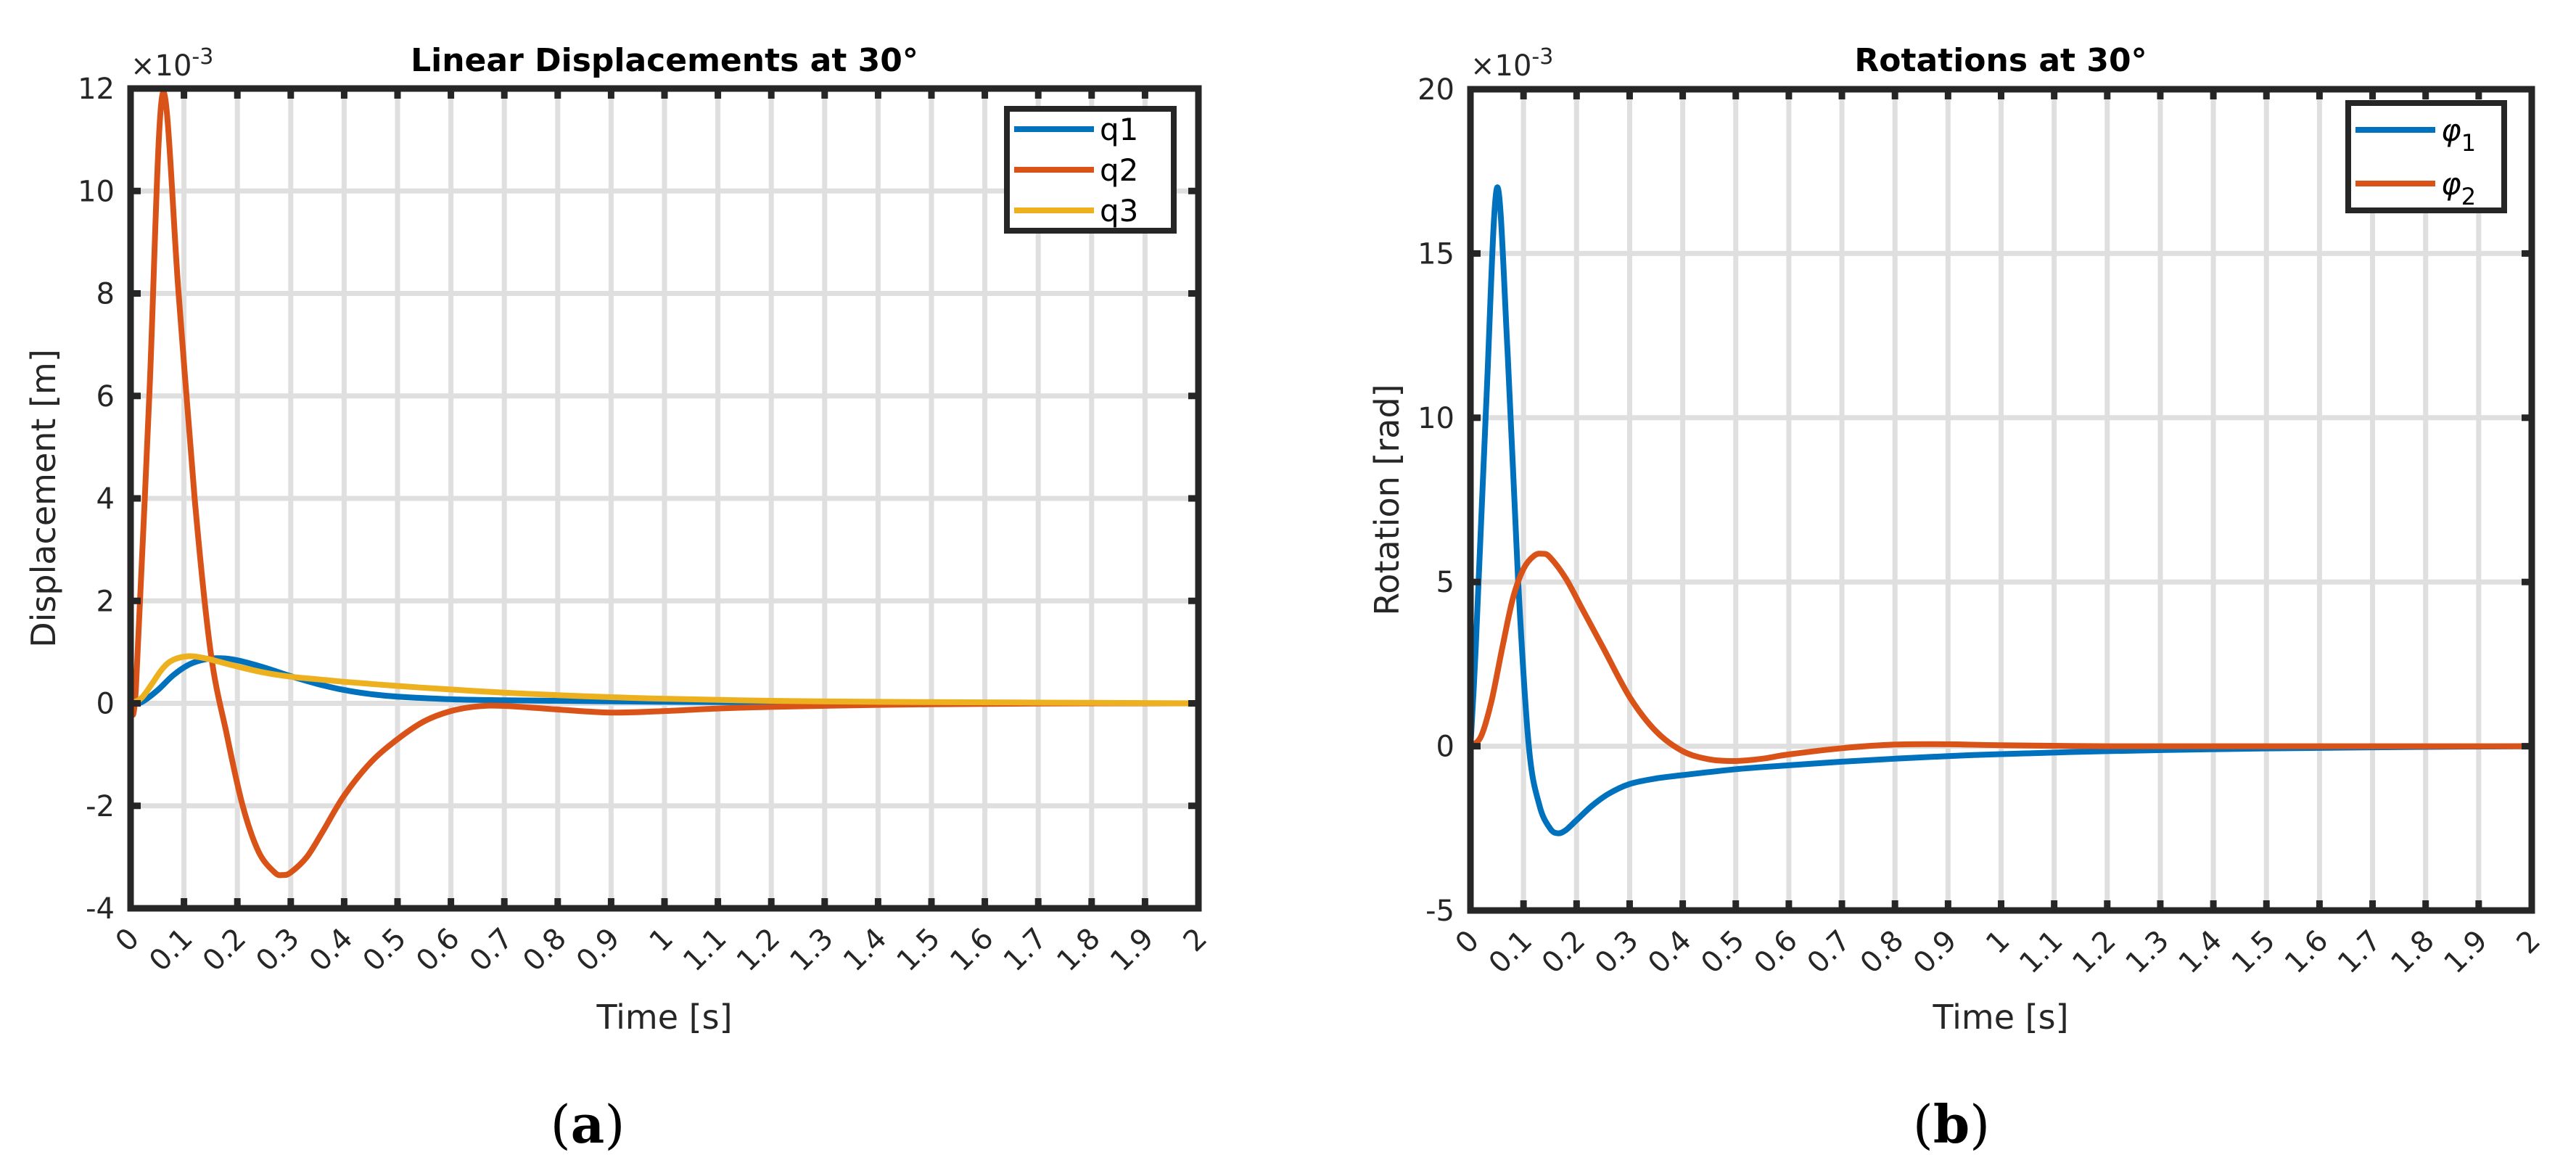 This screenshot has width=2576, height=1176. Describe the element at coordinates (1119, 170) in the screenshot. I see `legend-label: q2` at that location.